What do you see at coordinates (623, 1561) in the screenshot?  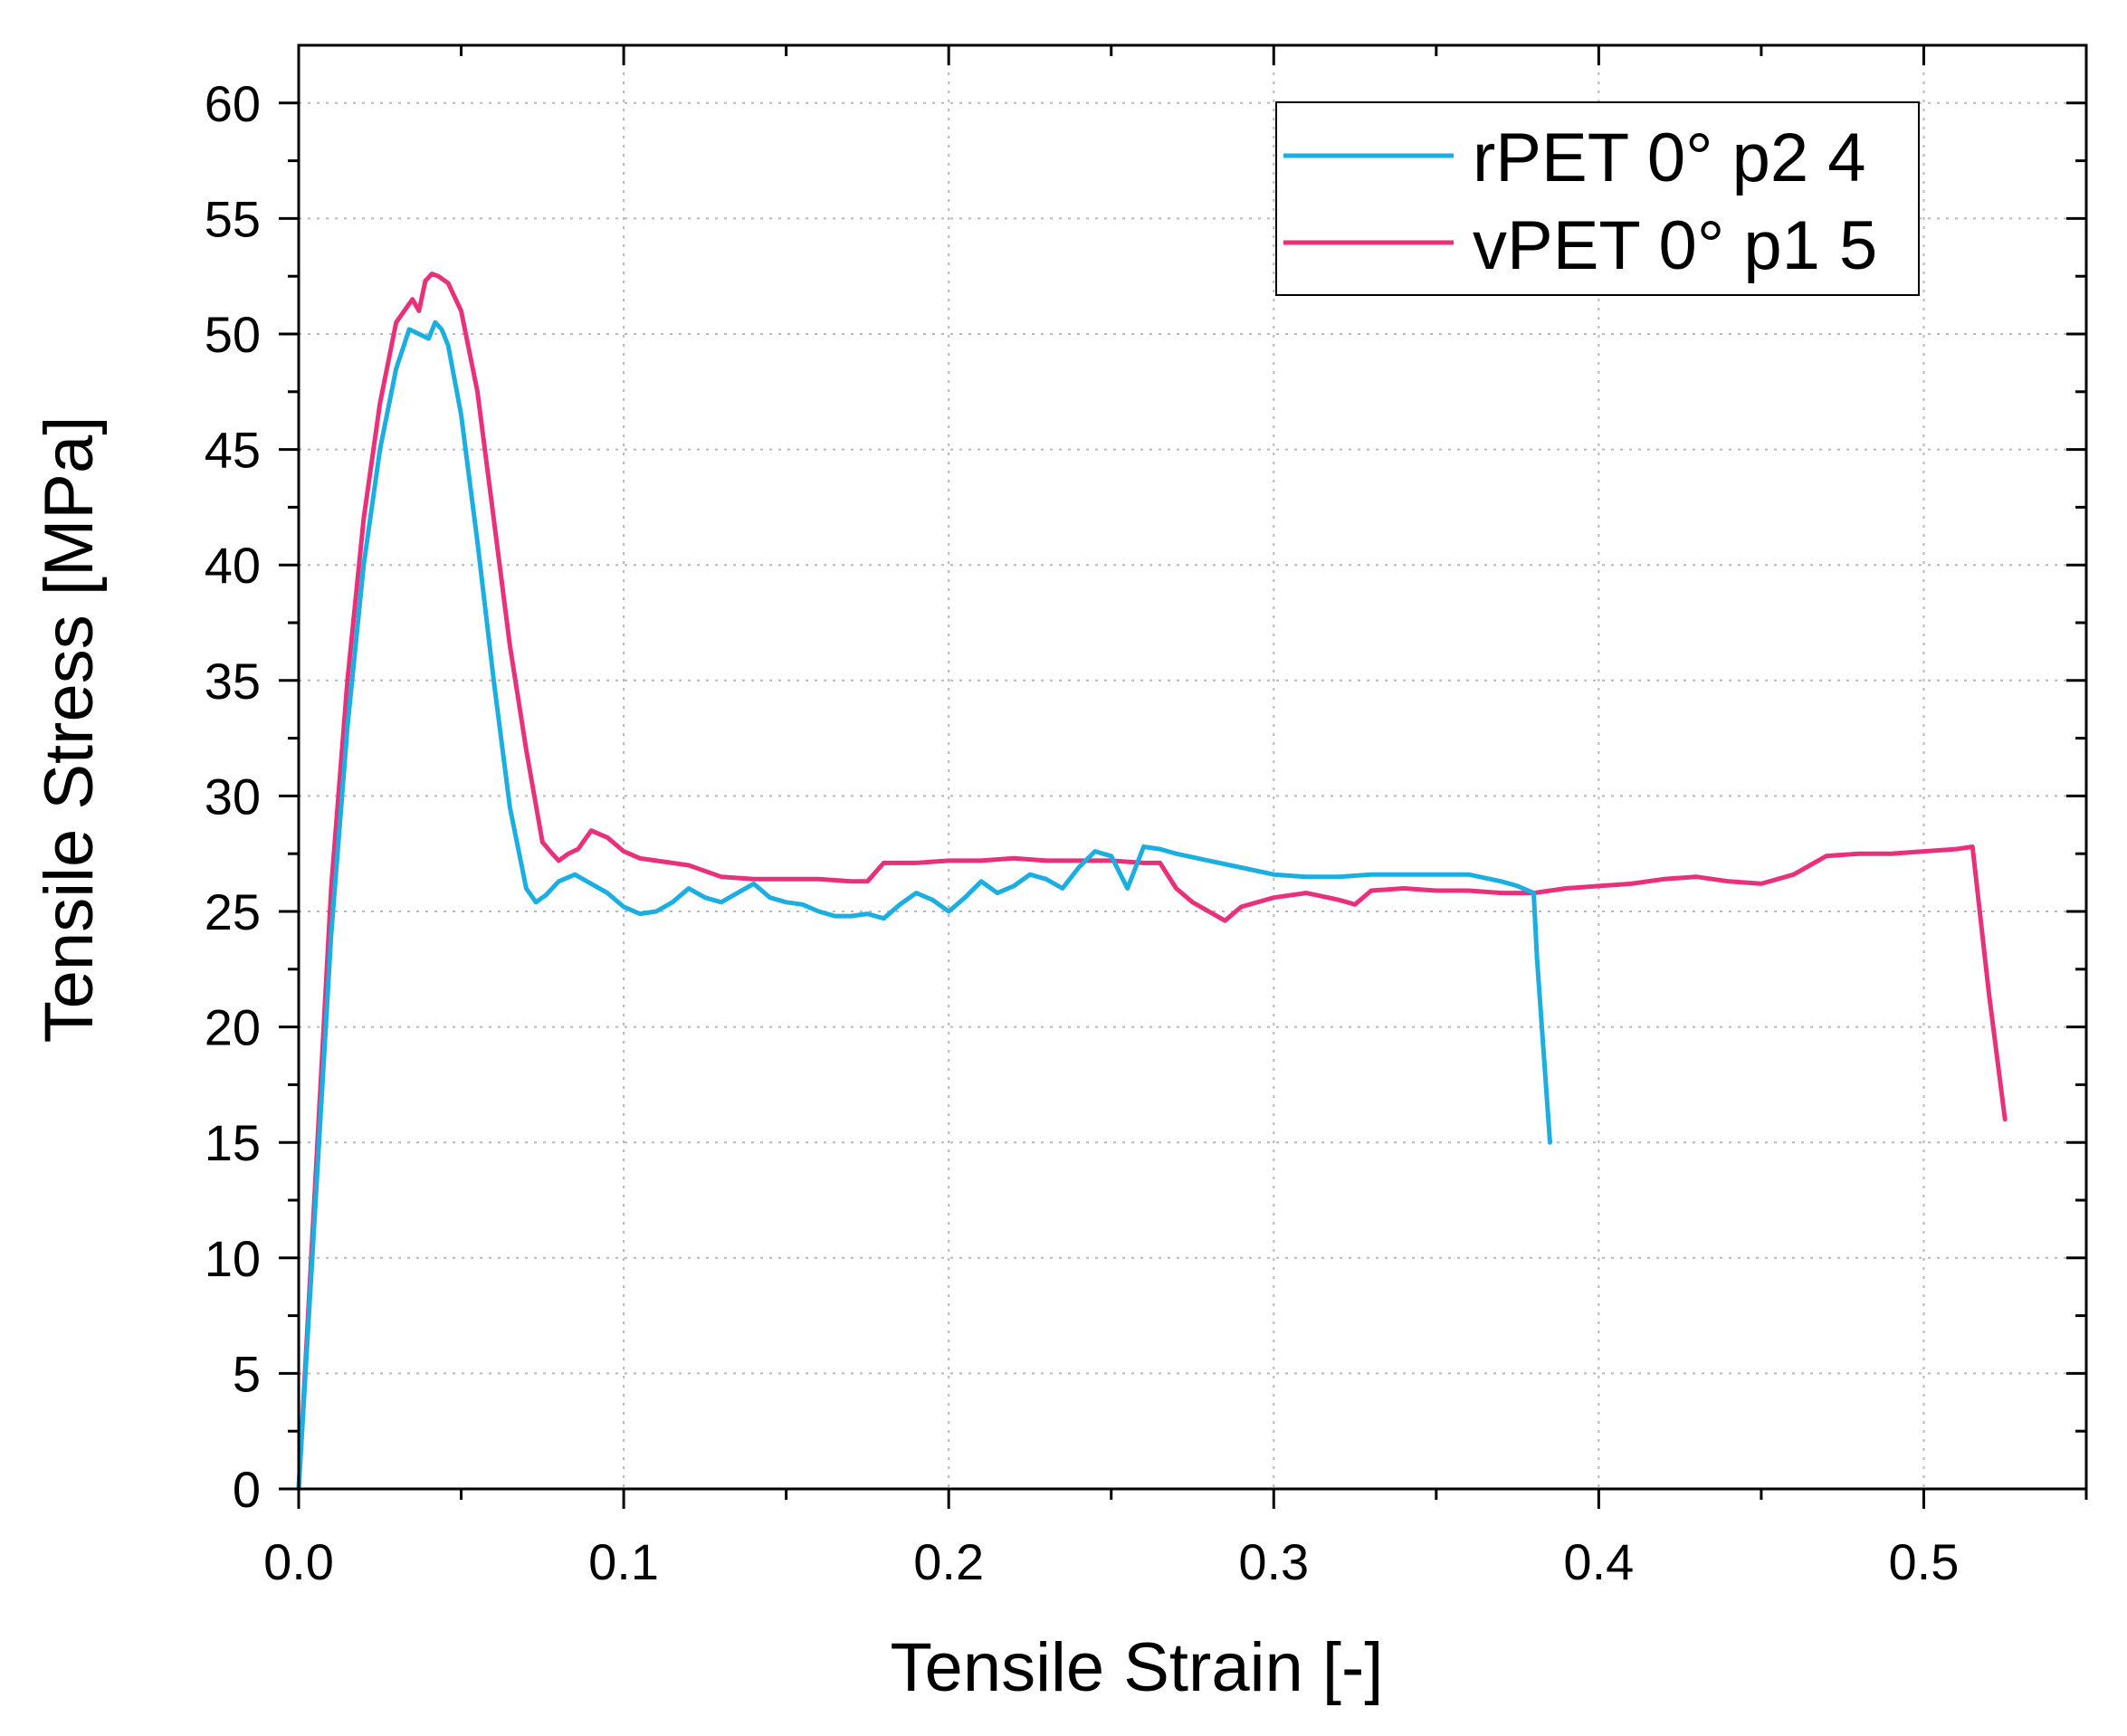 I see `x-tick-label: 0.1` at bounding box center [623, 1561].